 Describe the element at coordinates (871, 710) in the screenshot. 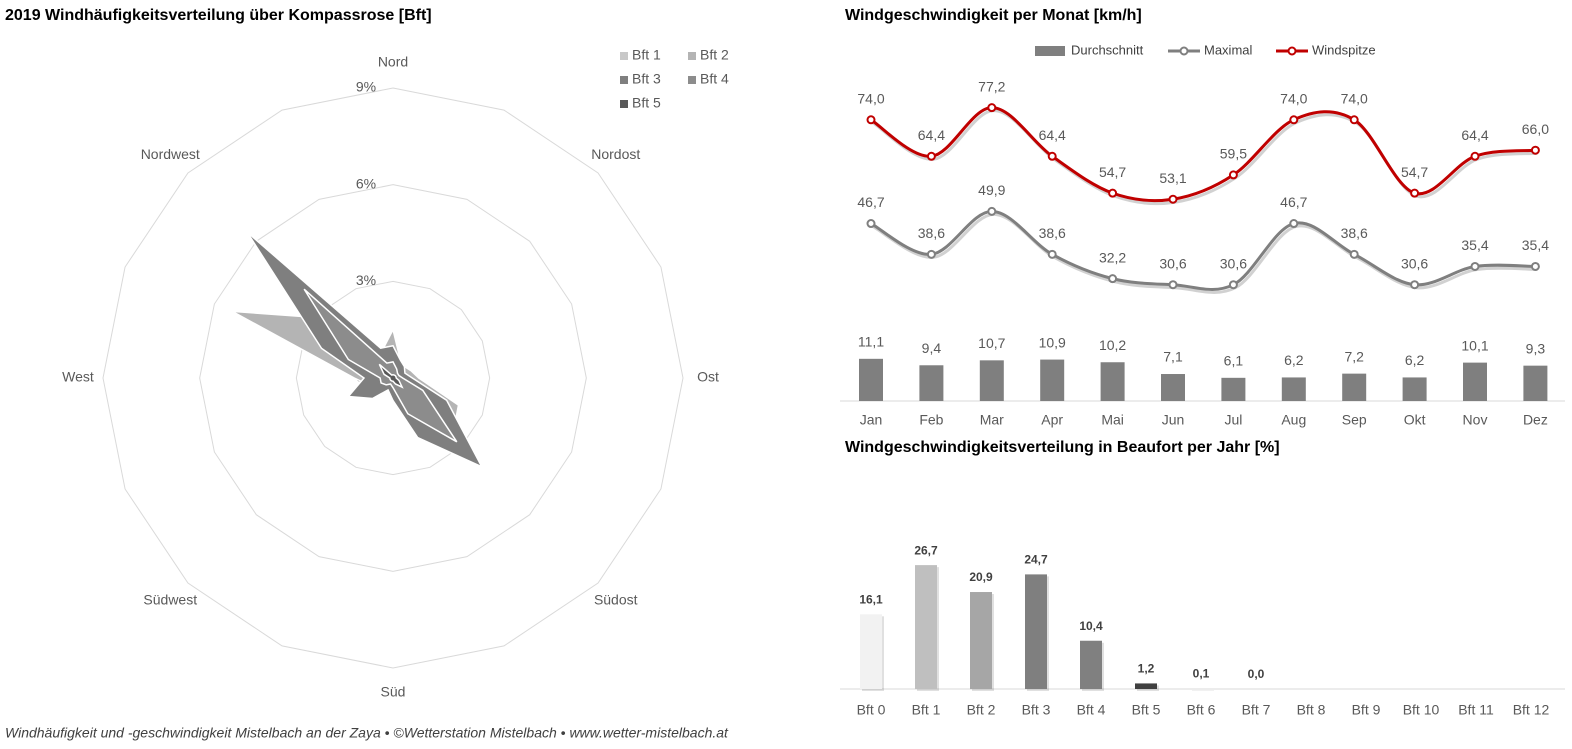

I see `x-tick-label: Bft 0` at that location.